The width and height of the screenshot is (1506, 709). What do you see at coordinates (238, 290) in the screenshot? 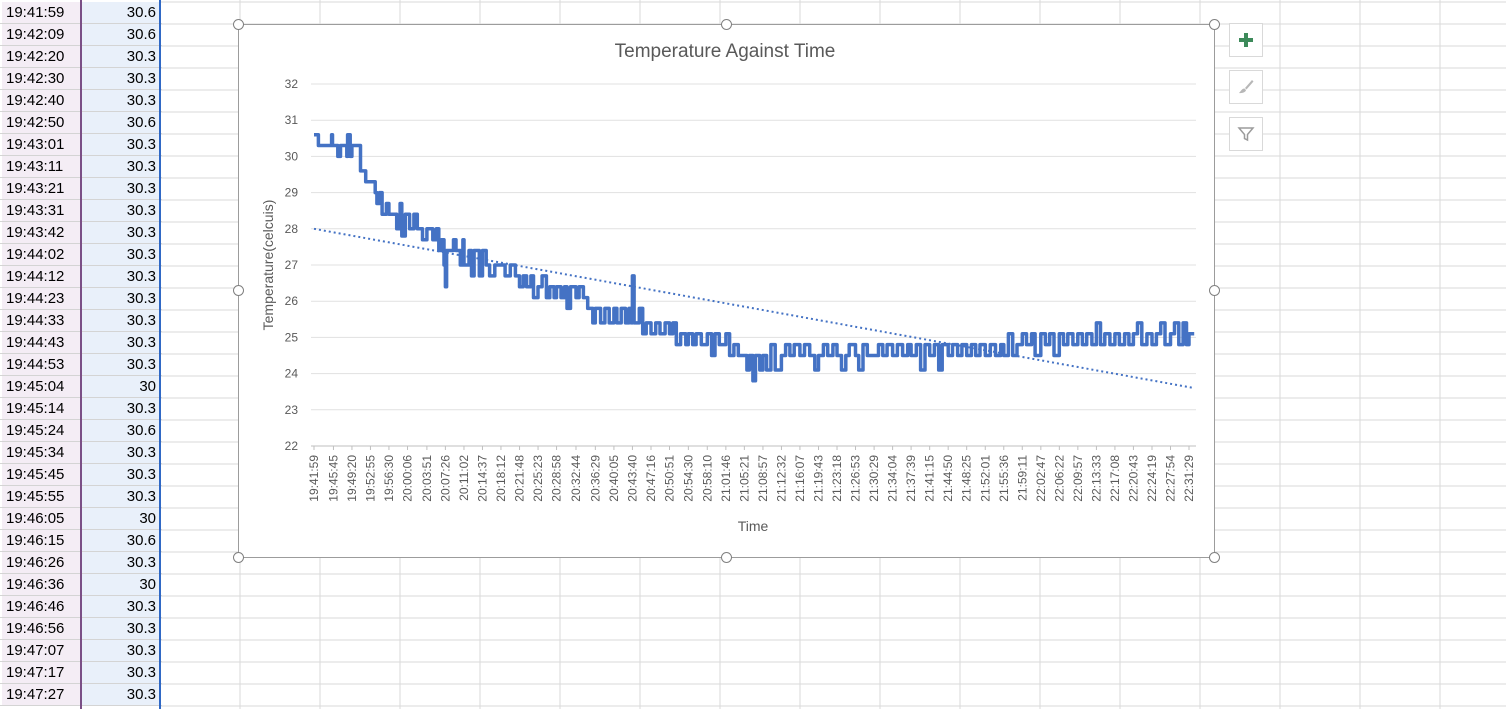
I see `resize-handle-left` at bounding box center [238, 290].